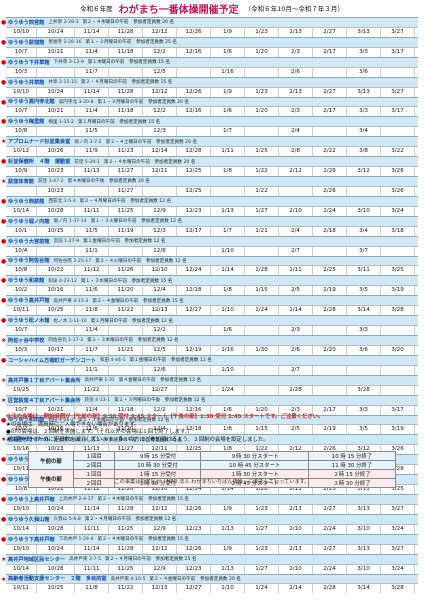 This screenshot has width=424, height=600. What do you see at coordinates (126, 112) in the screenshot?
I see `date-cell: 11/18` at bounding box center [126, 112].